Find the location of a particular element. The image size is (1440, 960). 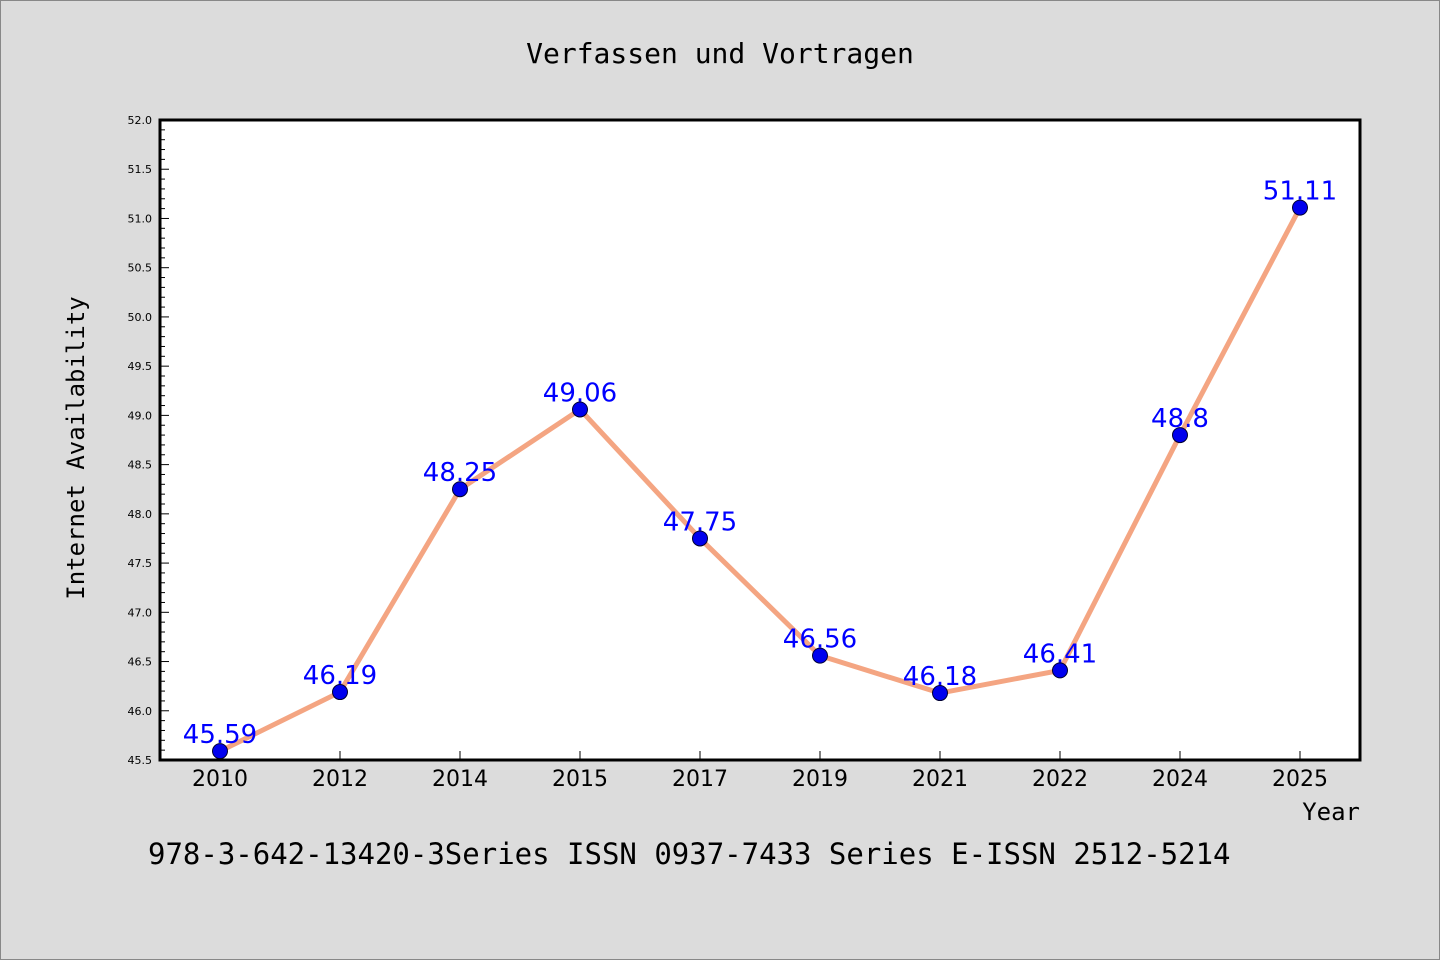

x-tick-label: 2019 is located at coordinates (820, 779).